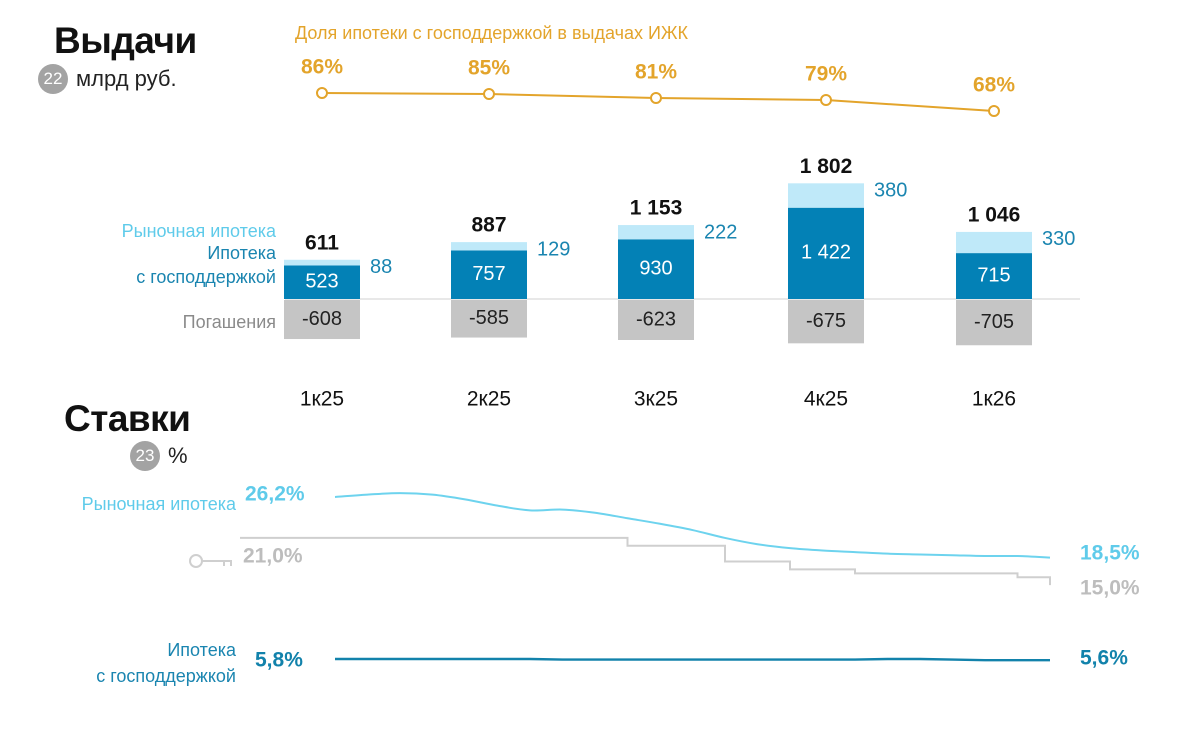 Image resolution: width=1180 pixels, height=732 pixels. I want to click on rates-title: Ставки, so click(127, 418).